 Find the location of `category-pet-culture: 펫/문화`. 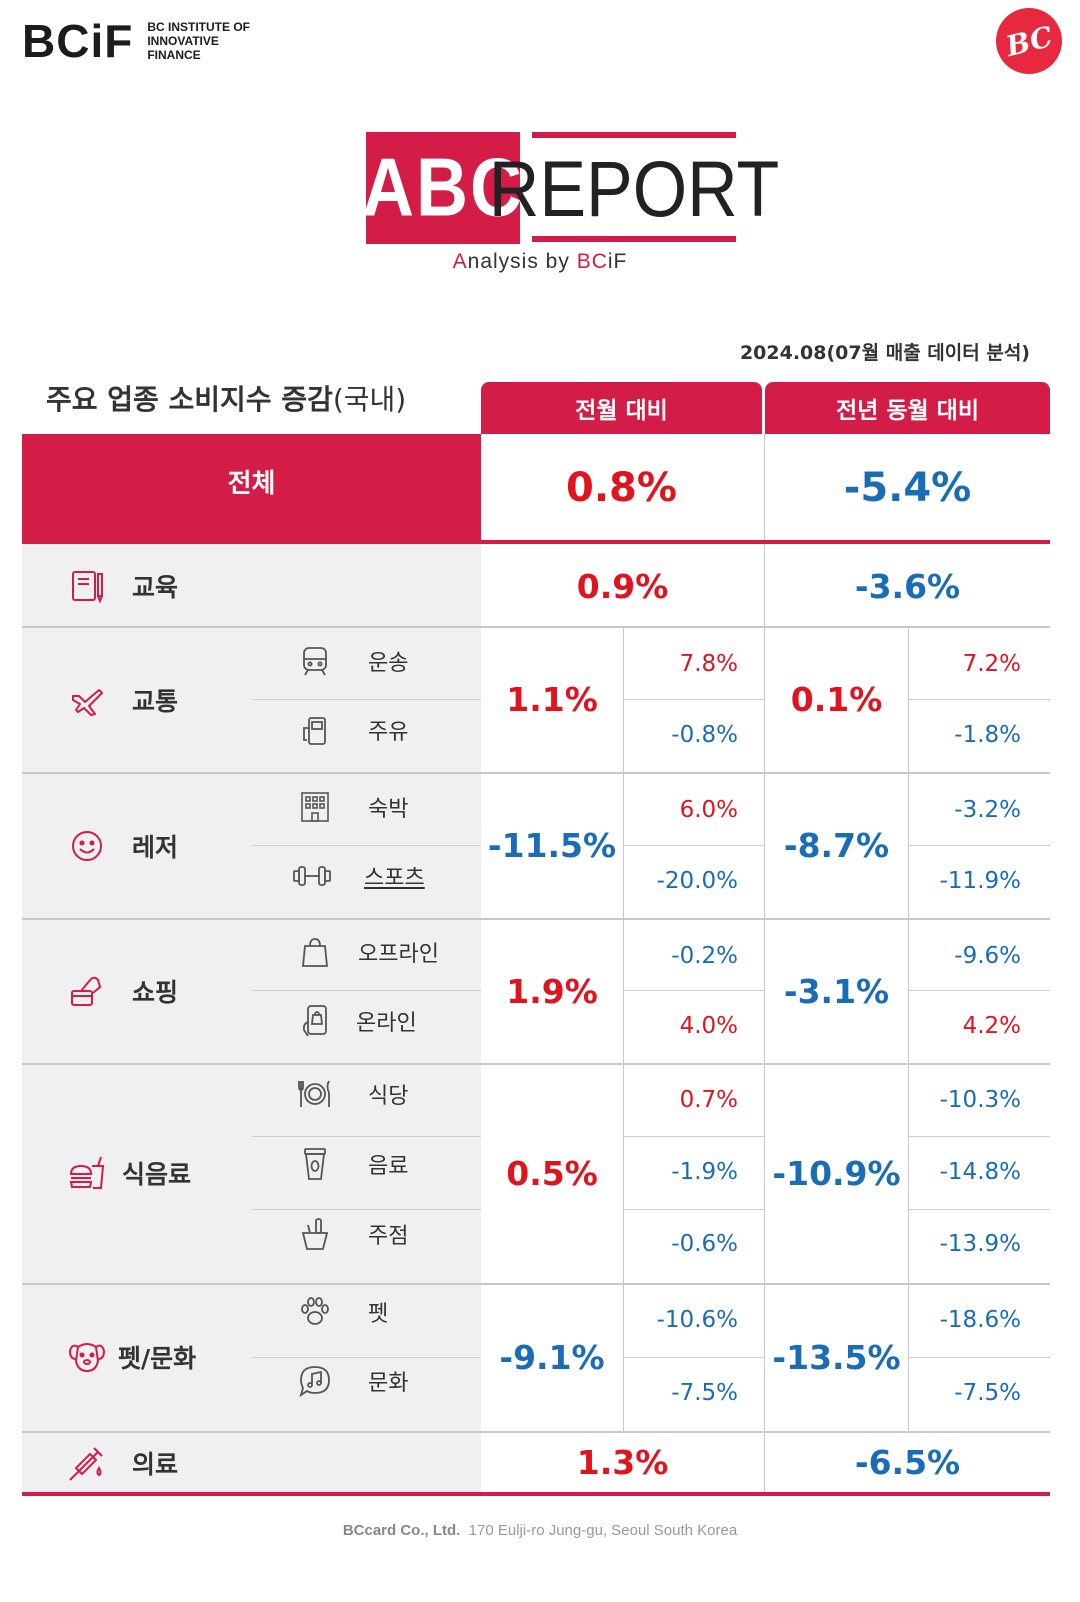

category-pet-culture: 펫/문화 is located at coordinates (132, 1357).